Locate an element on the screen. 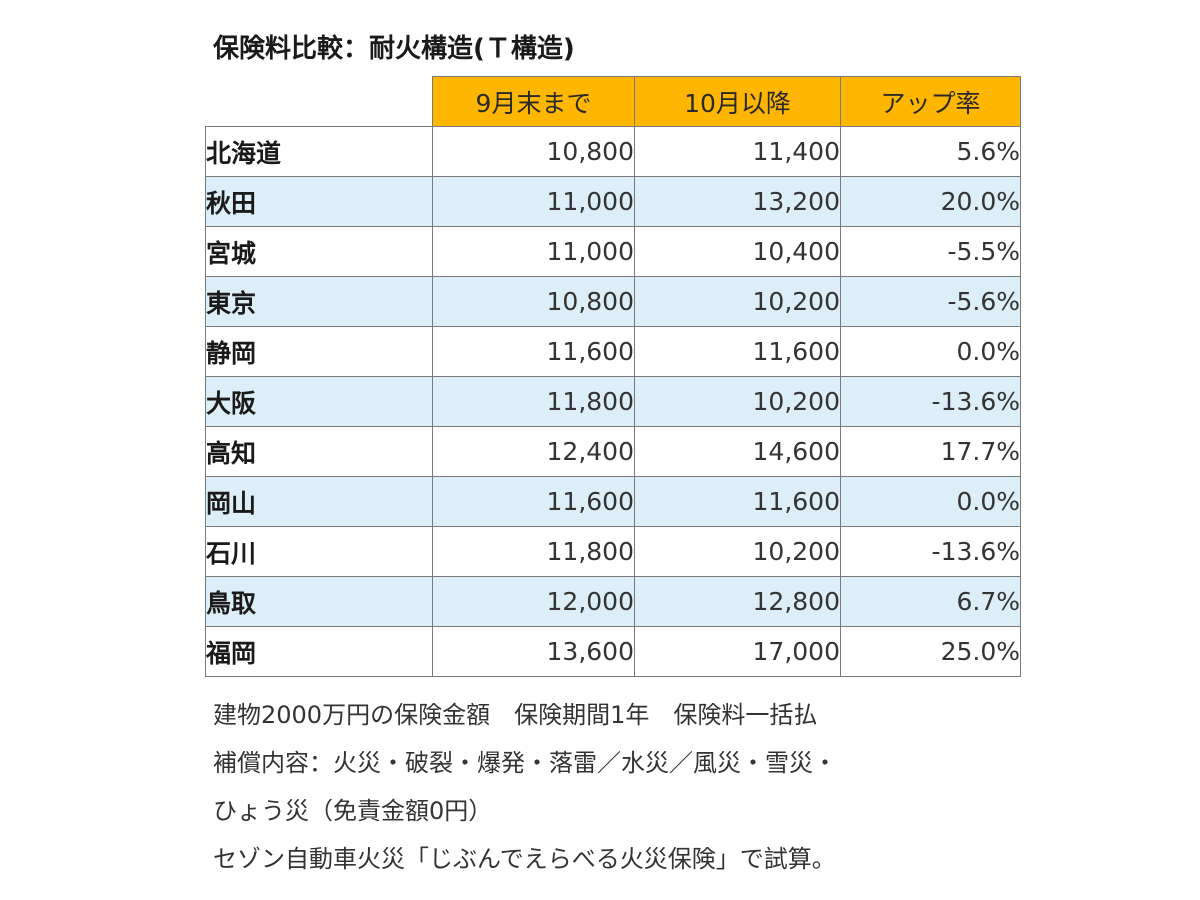  table-row: 鳥取 12,000 12,800 6.7% is located at coordinates (613, 601).